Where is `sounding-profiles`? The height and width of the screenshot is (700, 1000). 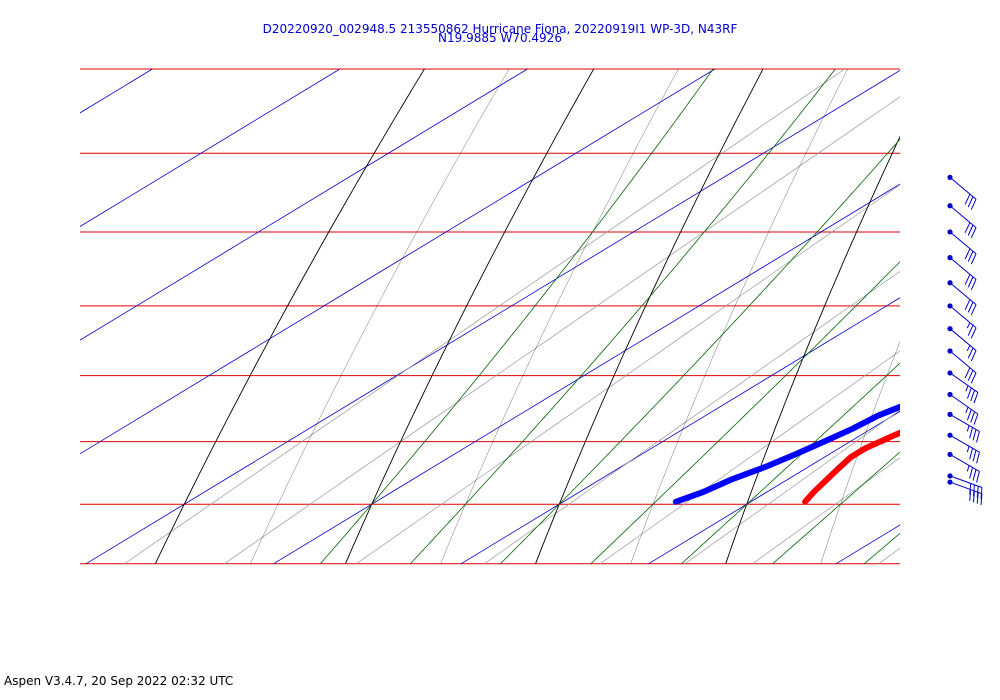 sounding-profiles is located at coordinates (786, 454).